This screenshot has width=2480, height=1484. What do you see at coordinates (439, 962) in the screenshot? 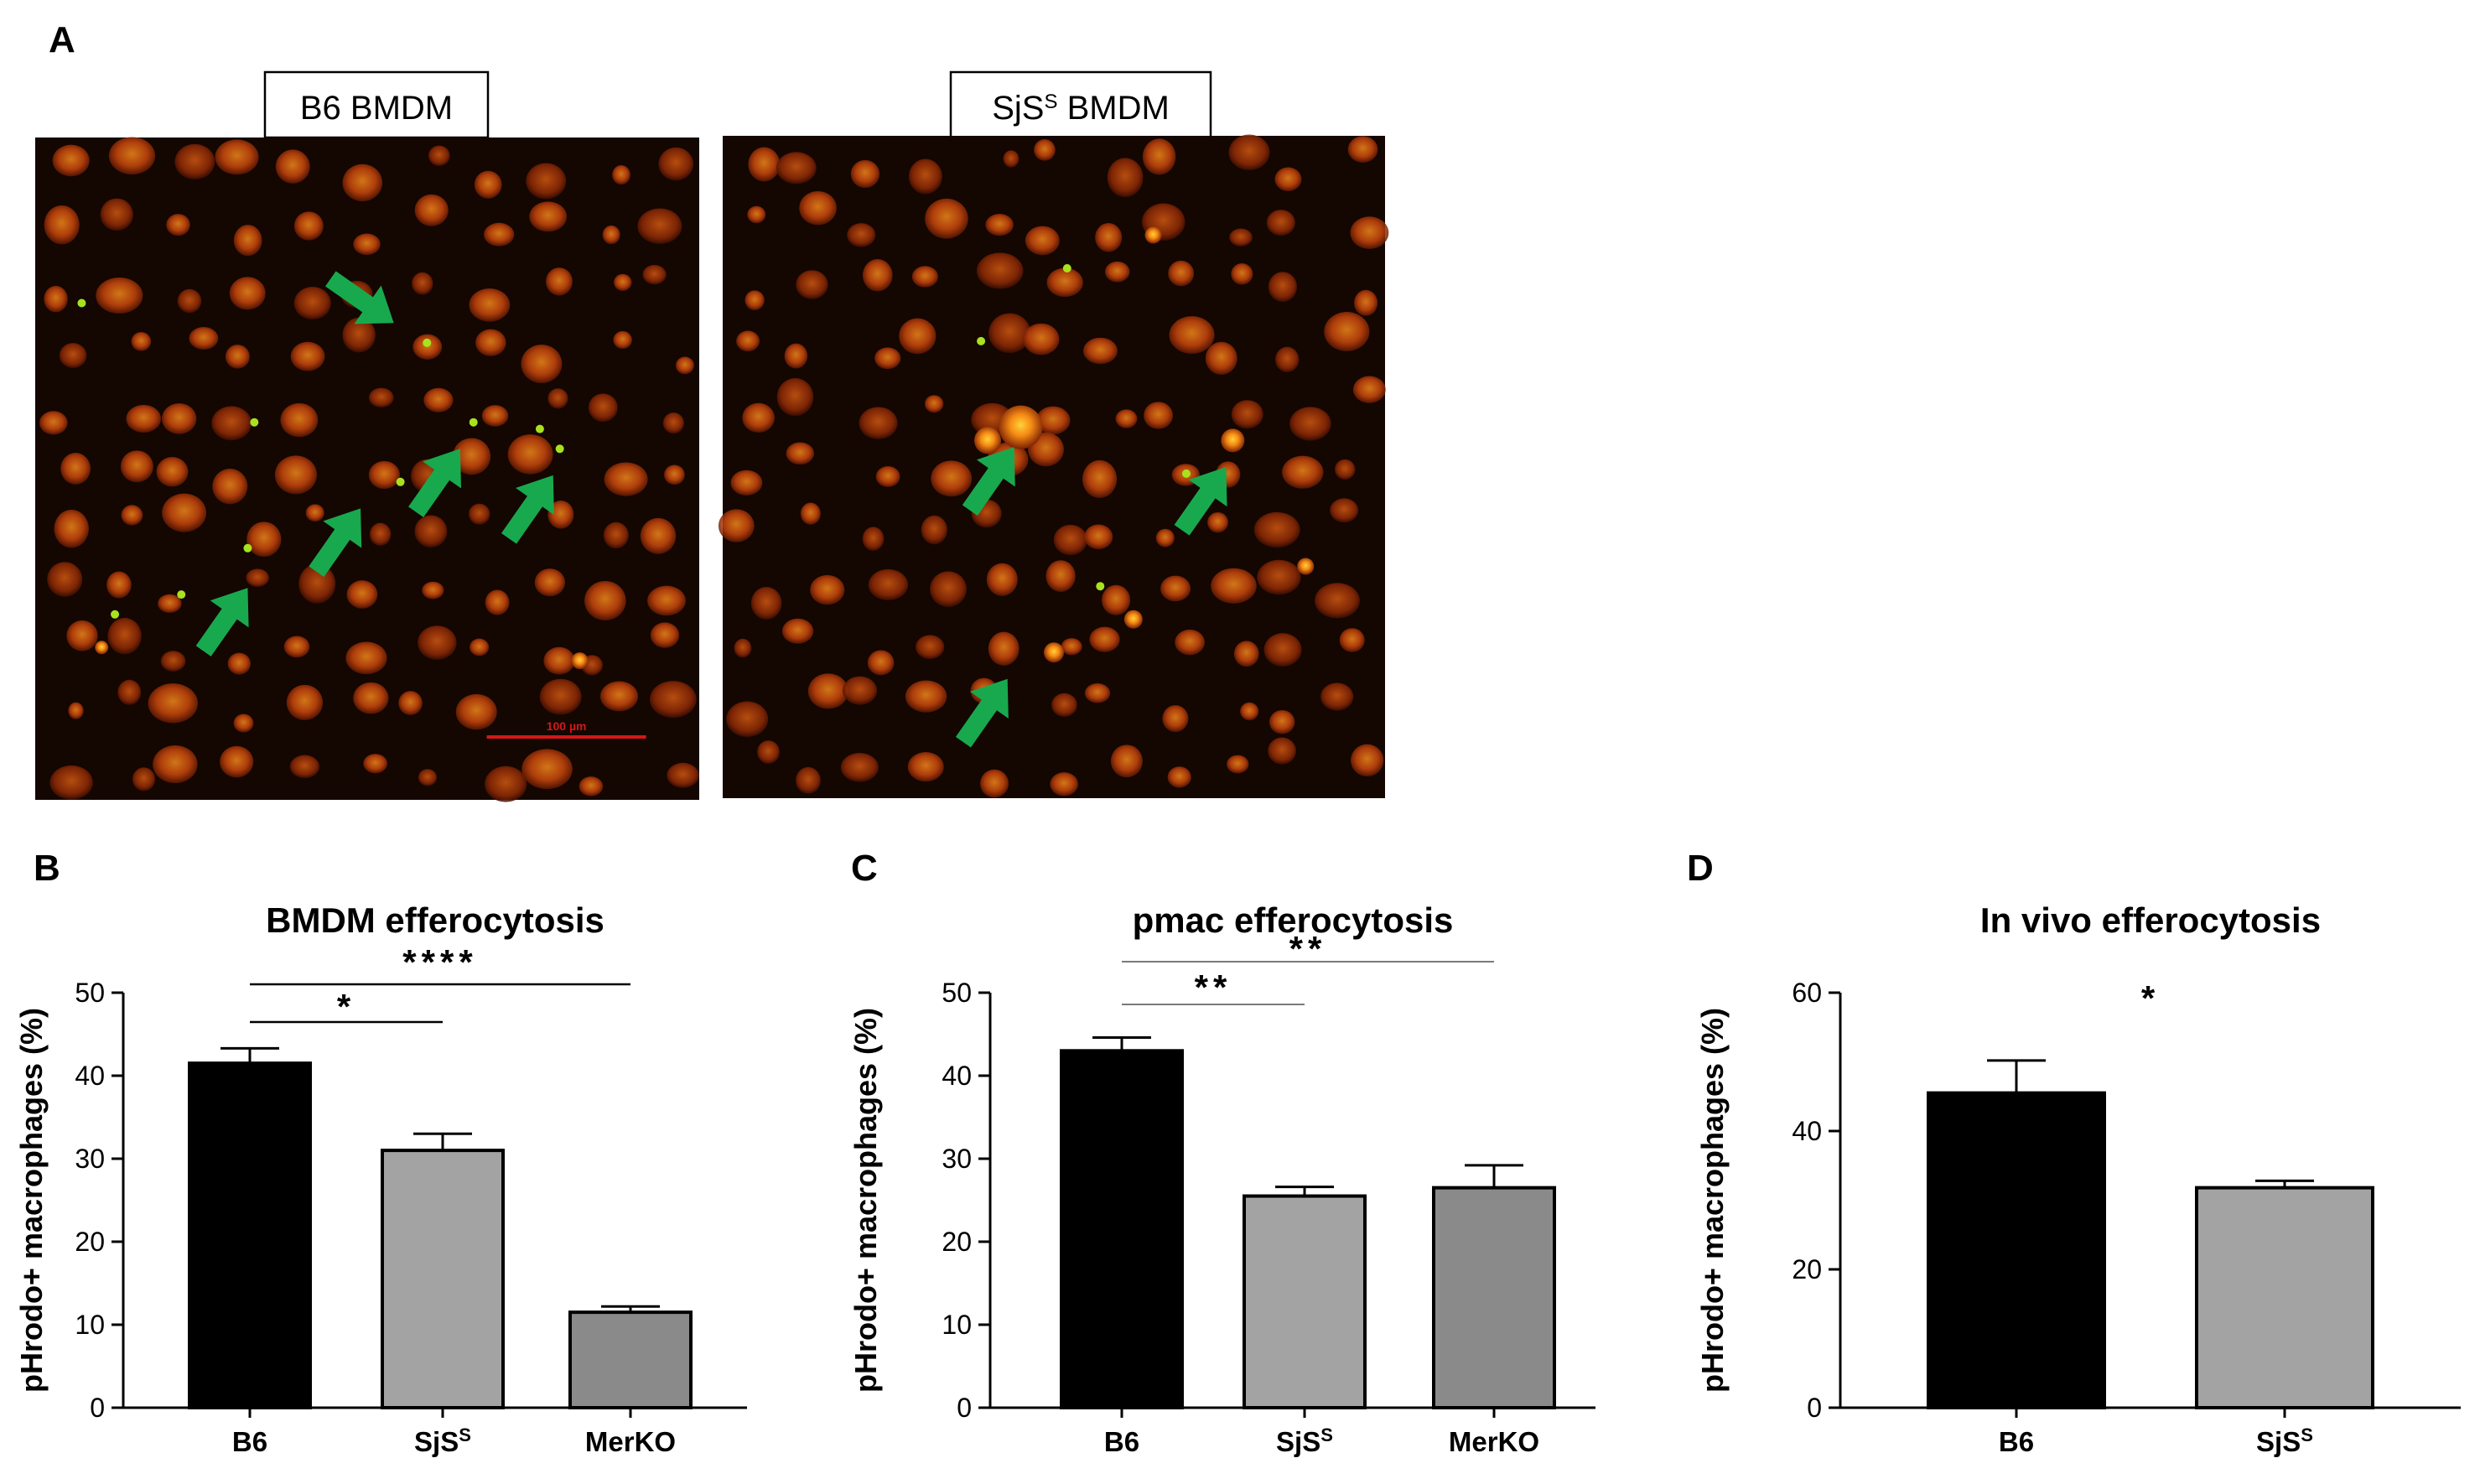
I see `significance-label: ****` at bounding box center [439, 962].